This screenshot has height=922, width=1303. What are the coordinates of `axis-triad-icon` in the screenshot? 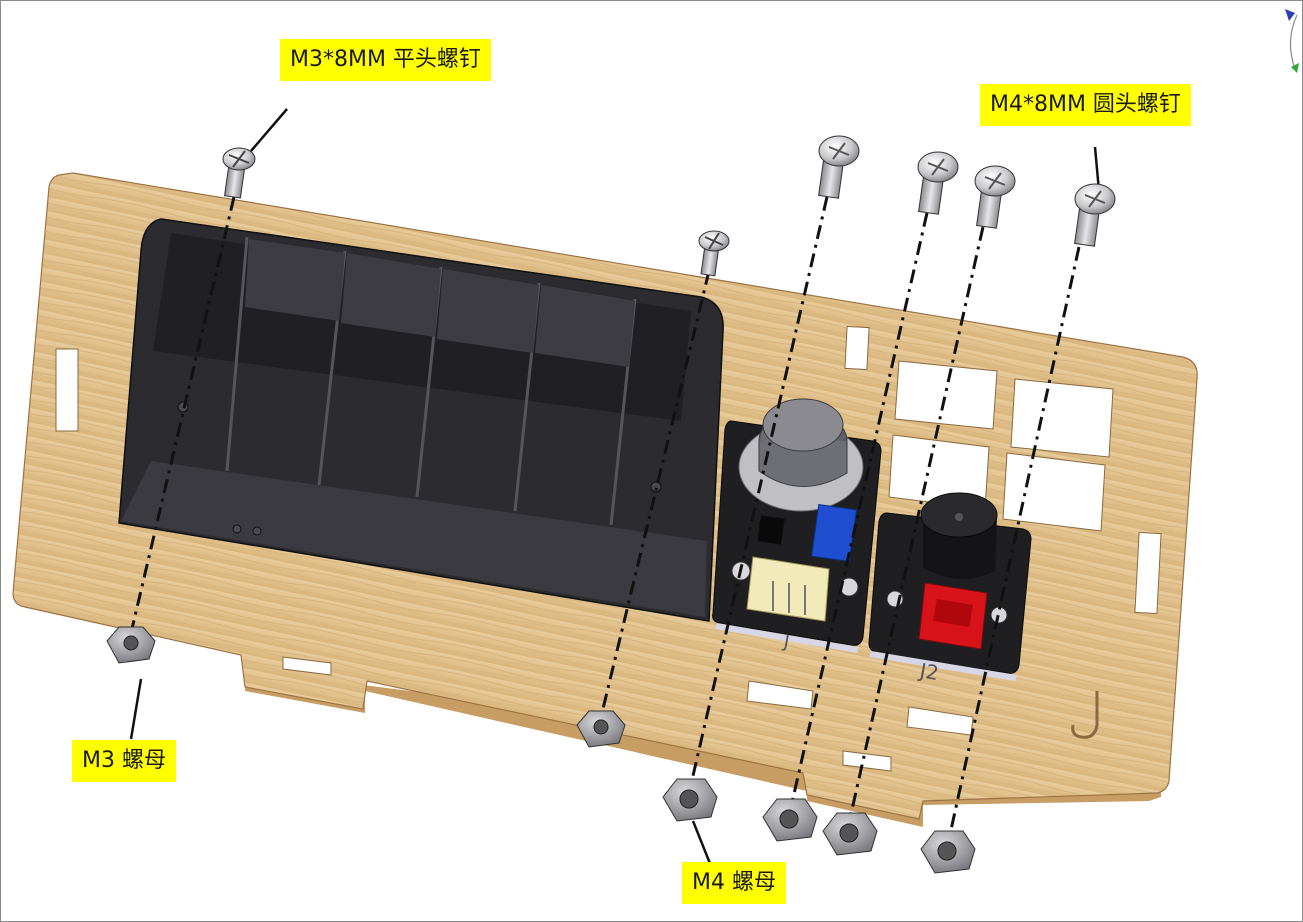 It's located at (1292, 42).